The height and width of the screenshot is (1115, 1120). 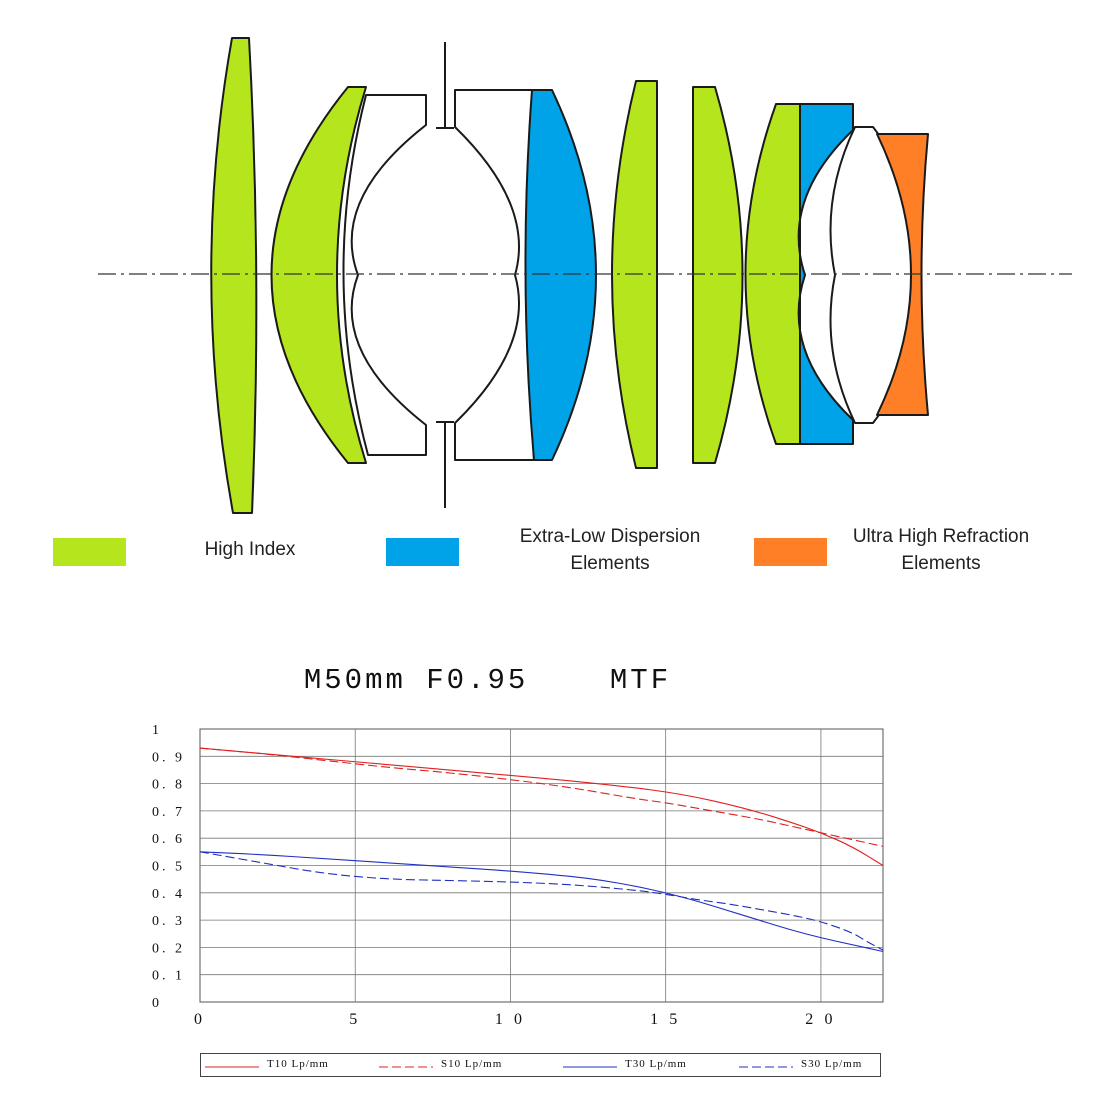 I want to click on x-tick-label: 1 0, so click(x=510, y=1019).